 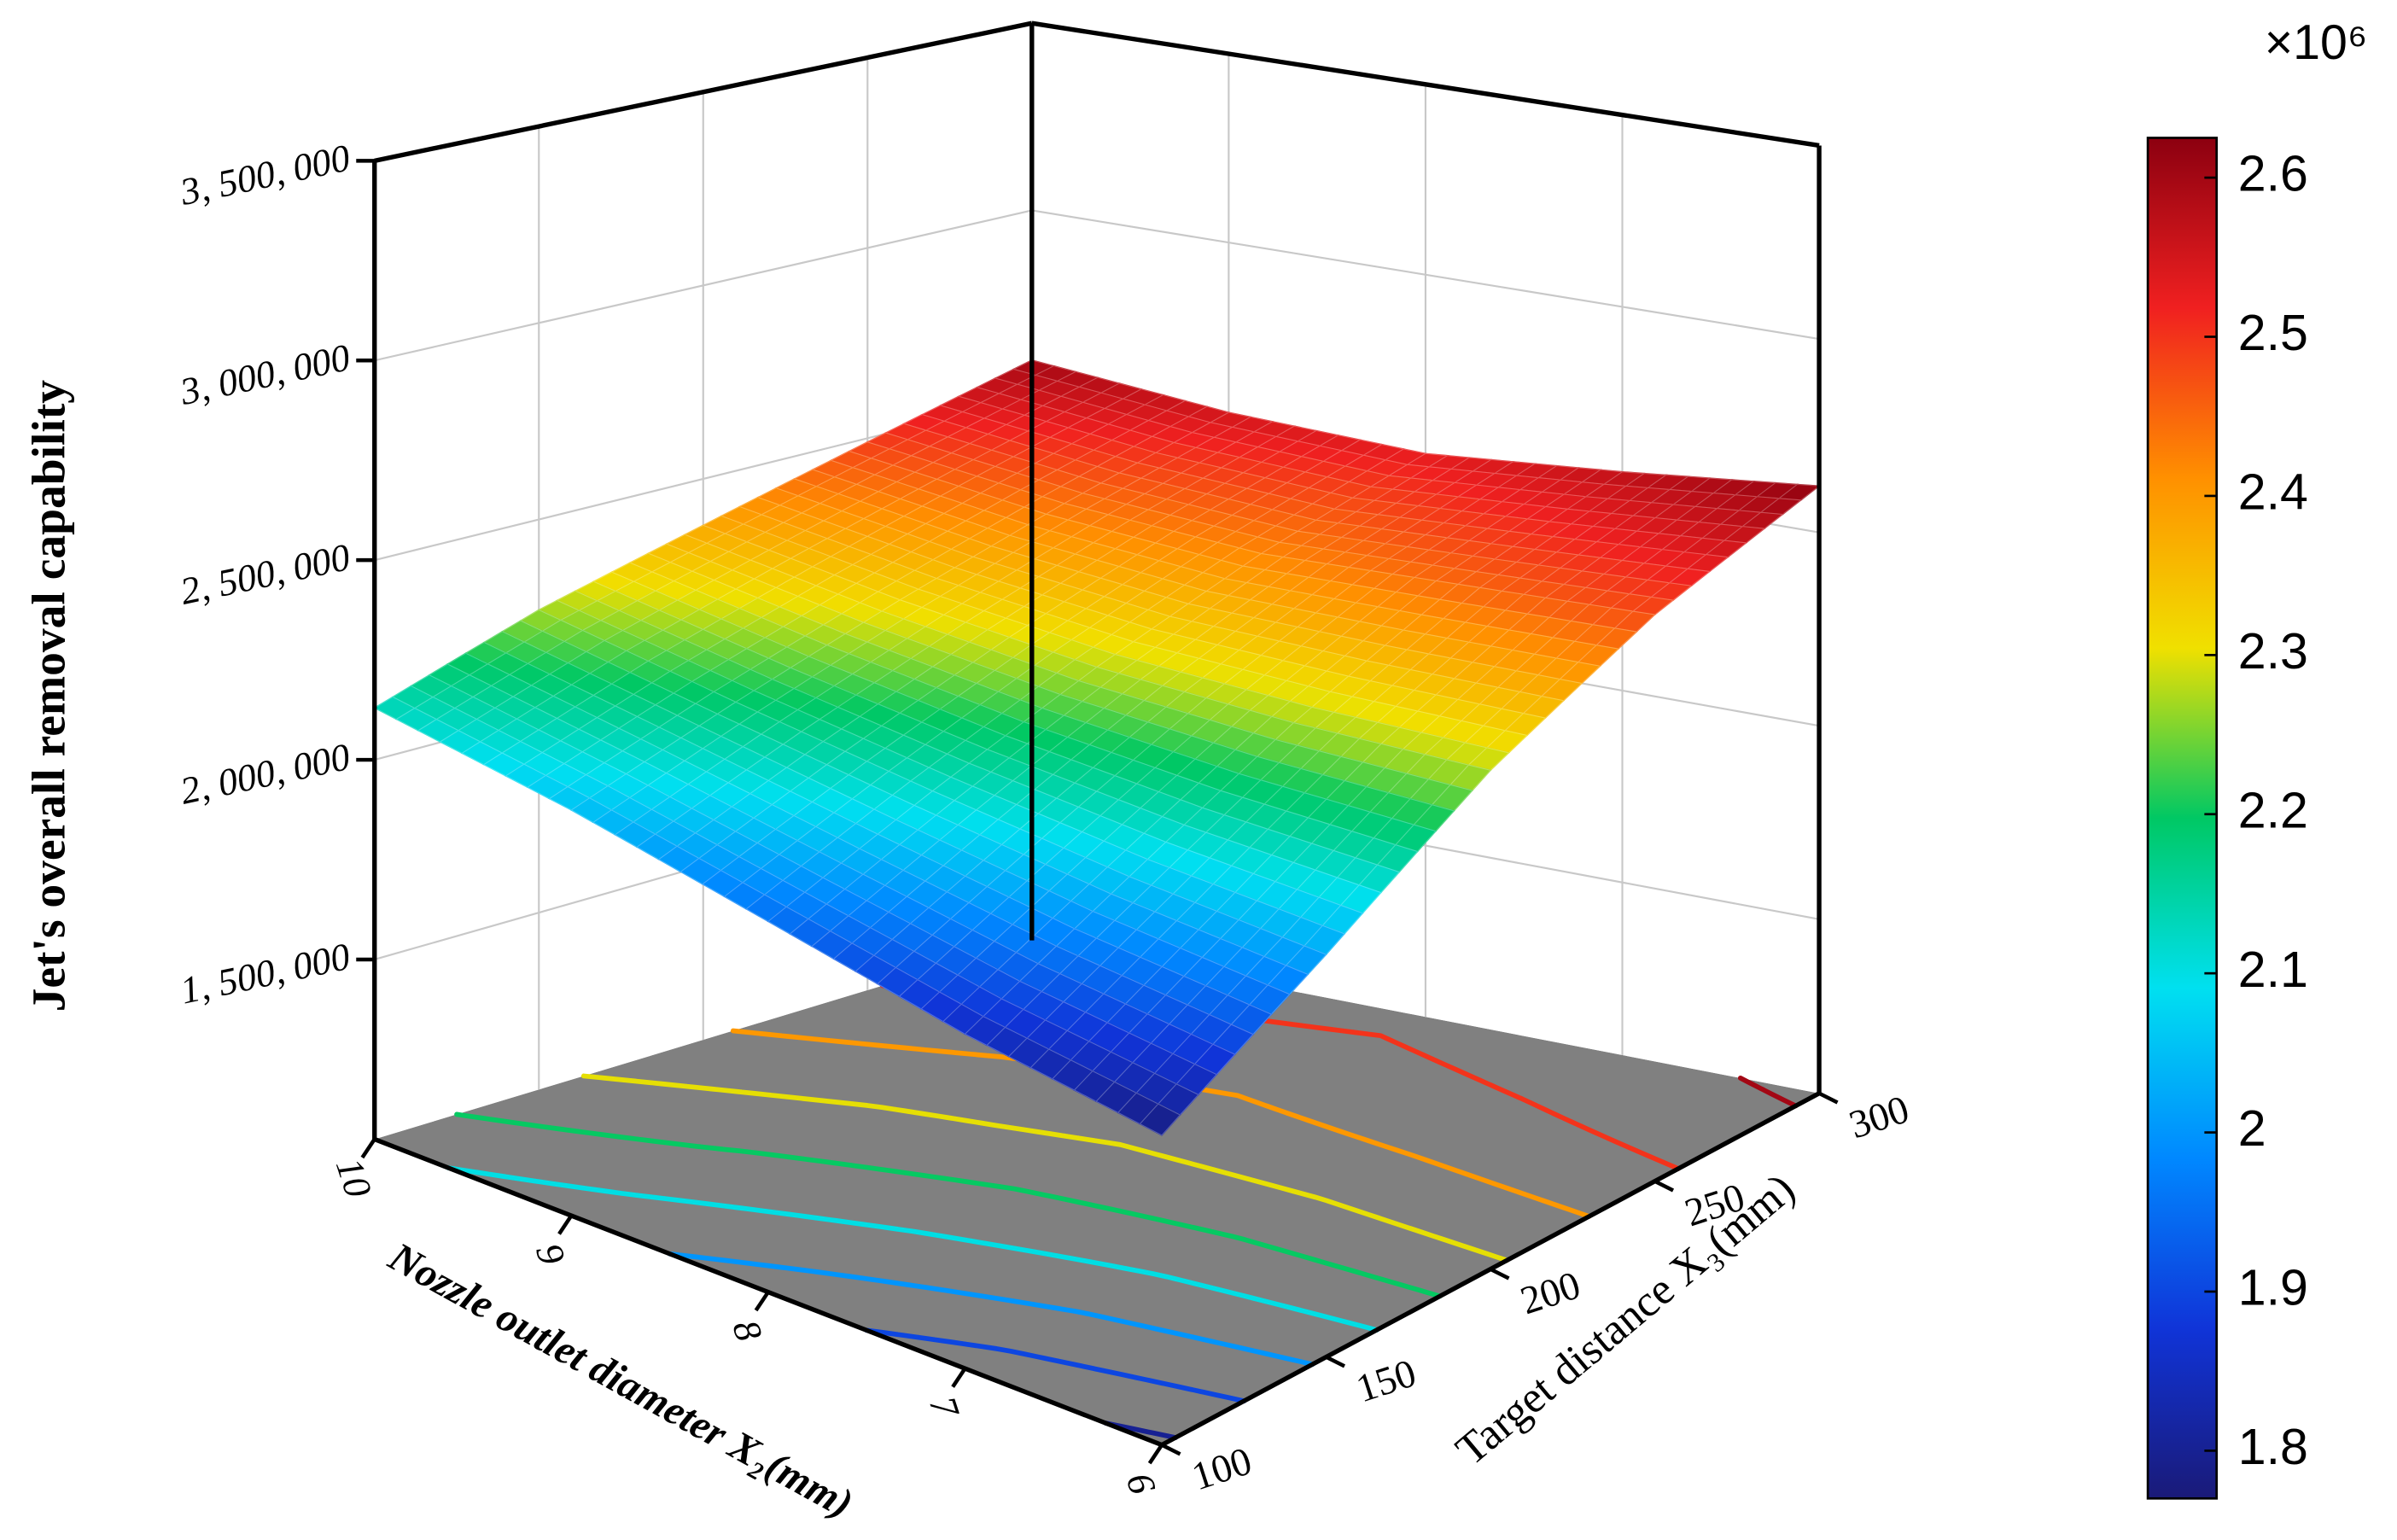 What do you see at coordinates (2273, 970) in the screenshot?
I see `colorbar-tick-label: 2.1` at bounding box center [2273, 970].